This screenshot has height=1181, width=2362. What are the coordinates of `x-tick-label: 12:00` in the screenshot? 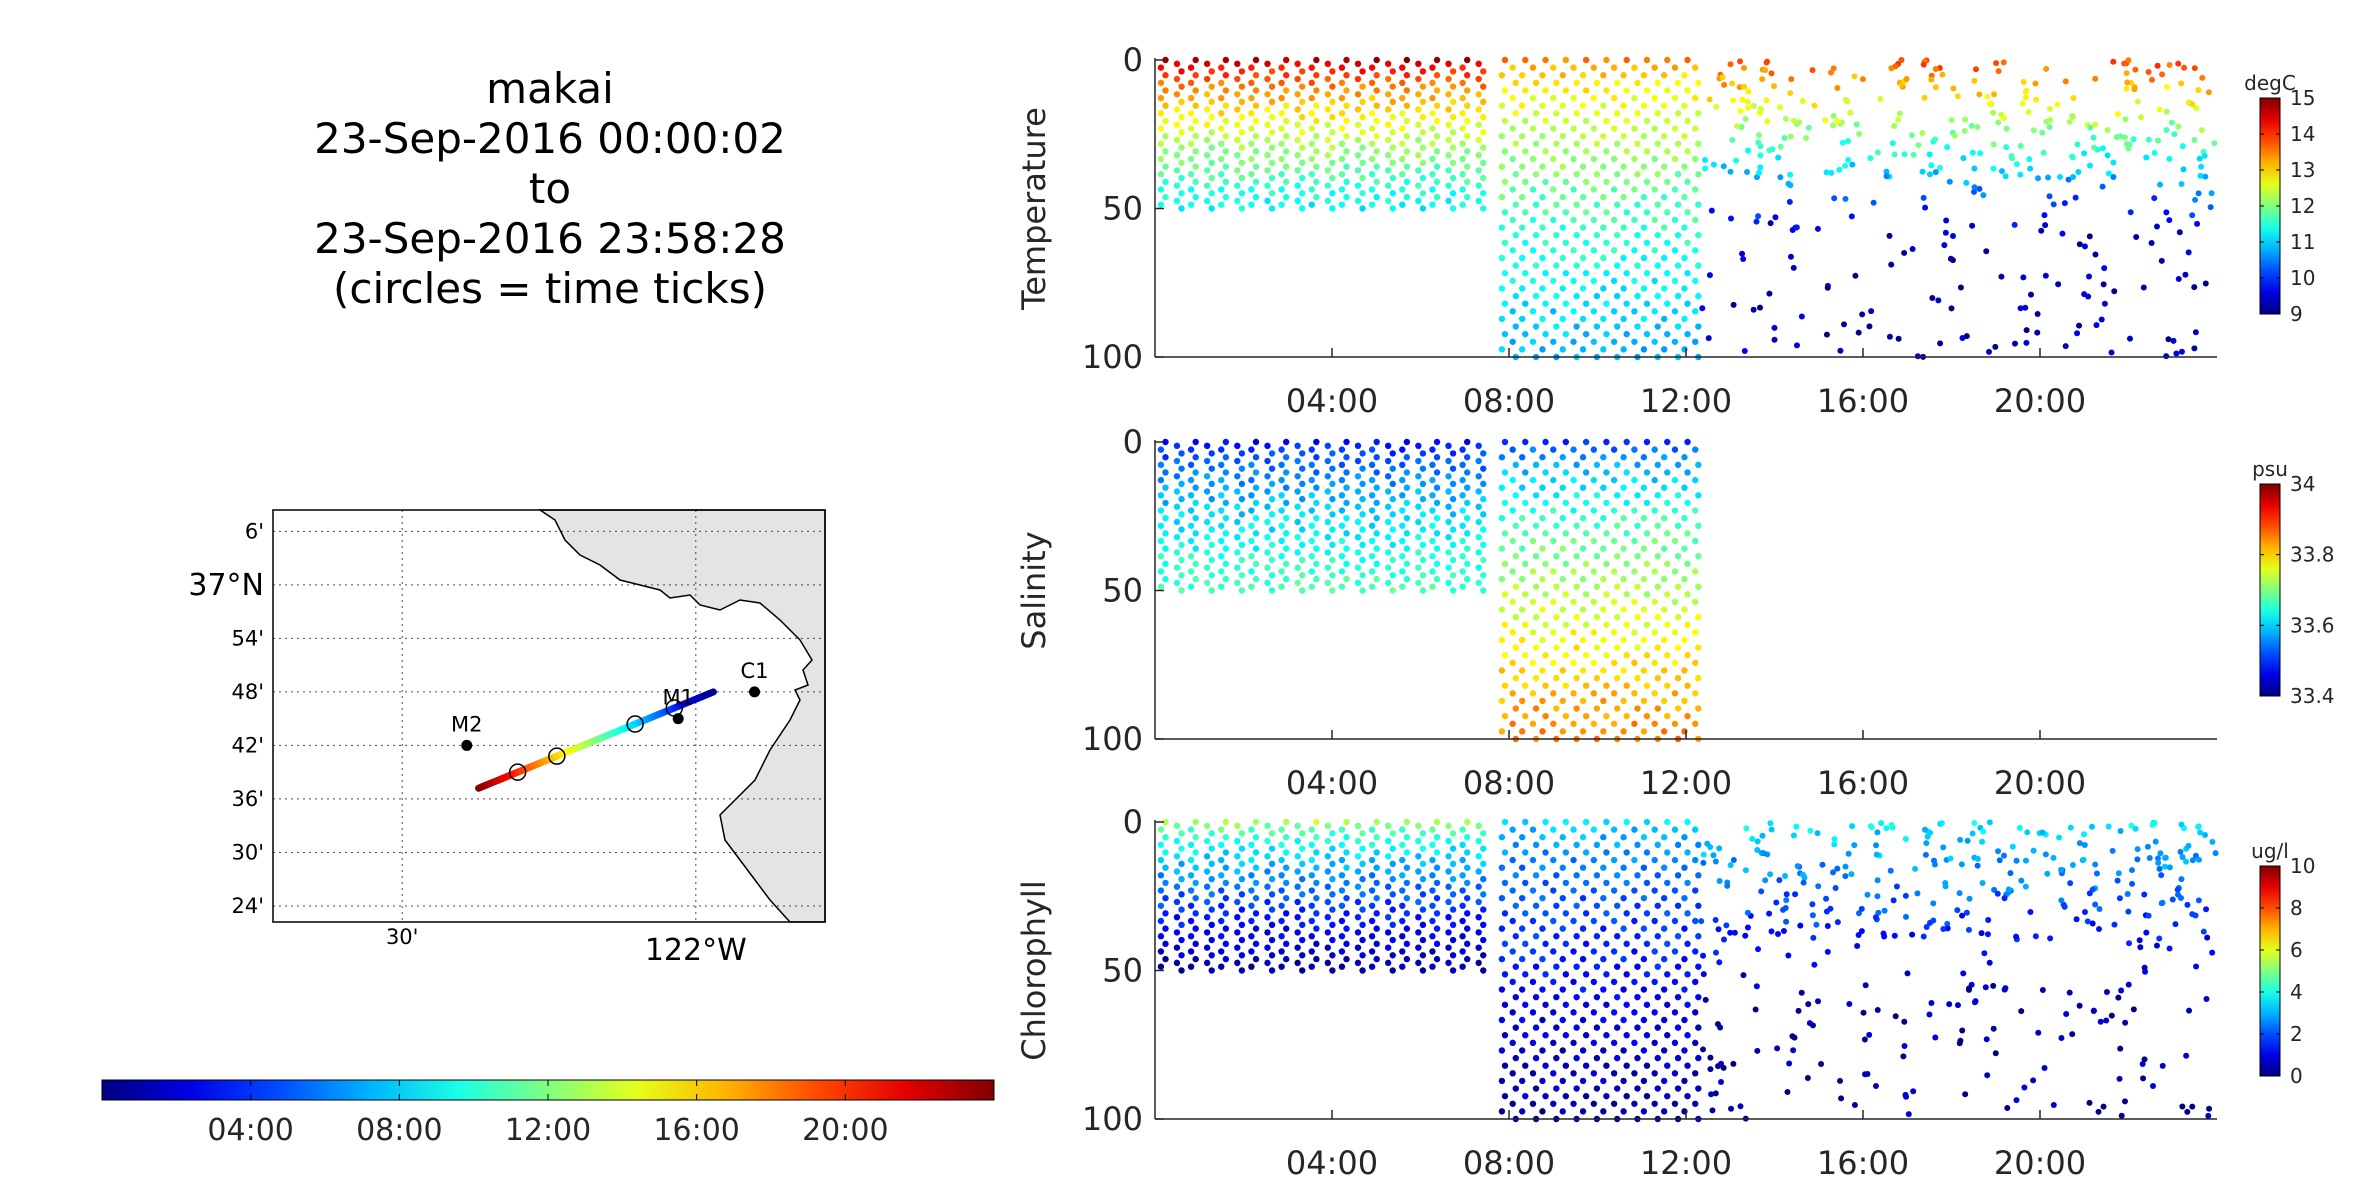 It's located at (1686, 1162).